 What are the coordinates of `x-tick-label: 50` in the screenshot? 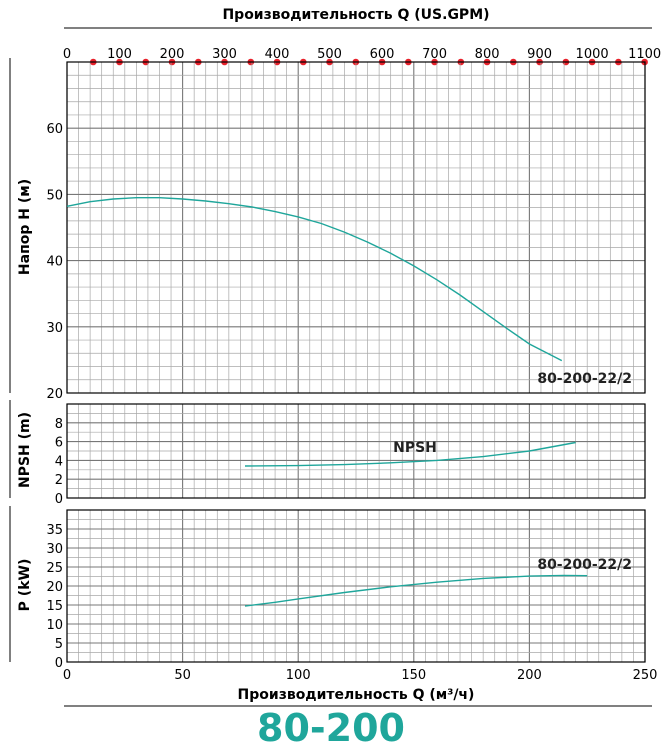 It's located at (182, 675).